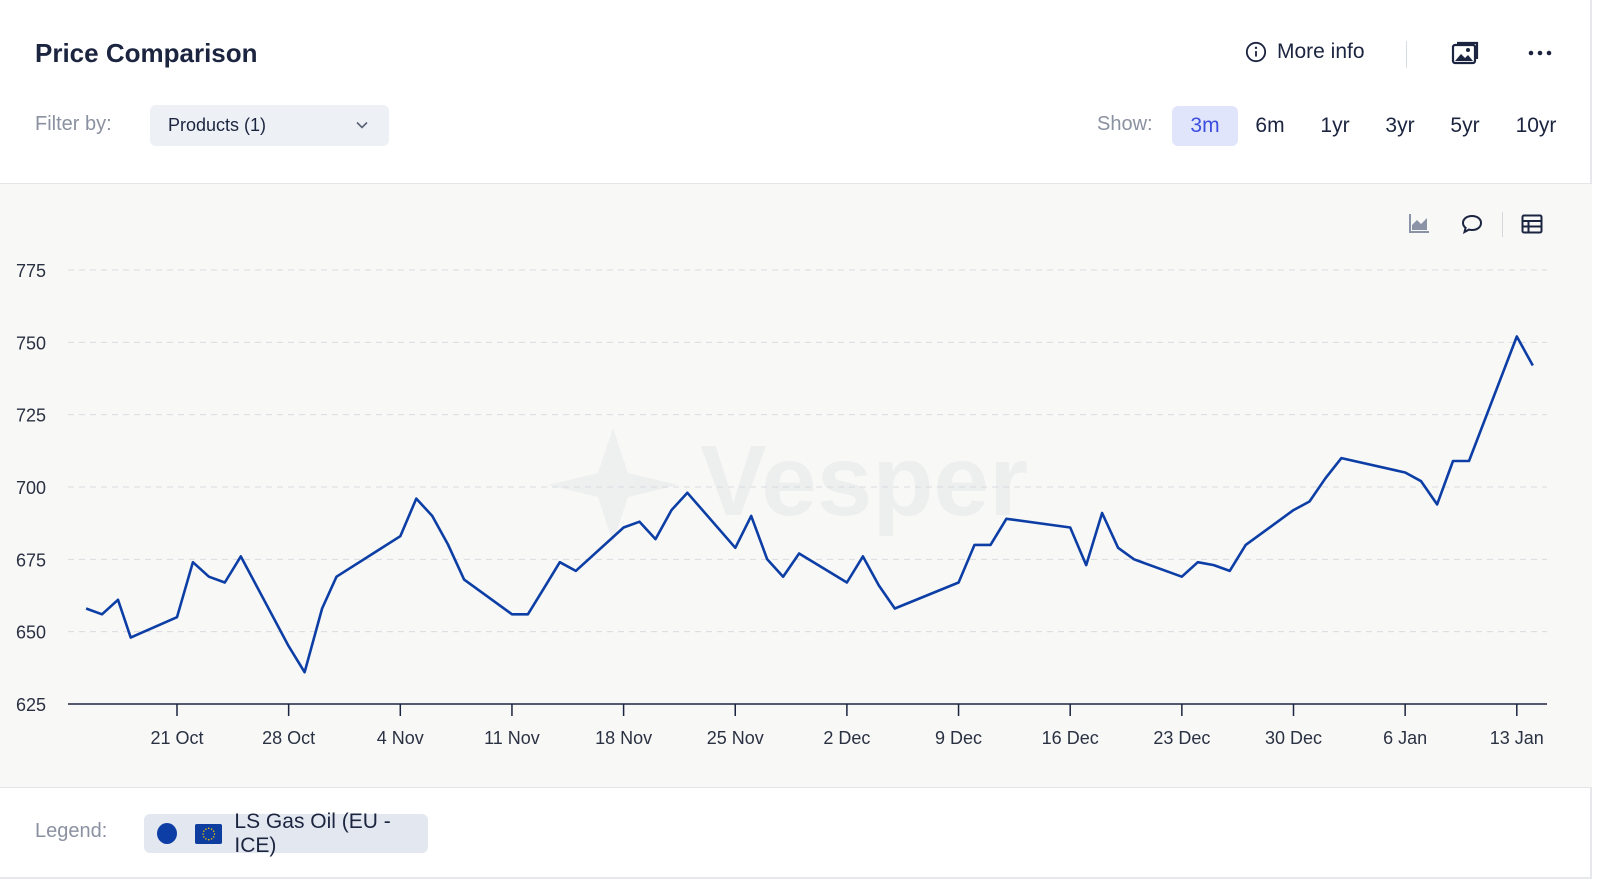 This screenshot has width=1600, height=883. What do you see at coordinates (1472, 224) in the screenshot?
I see `comment-icon` at bounding box center [1472, 224].